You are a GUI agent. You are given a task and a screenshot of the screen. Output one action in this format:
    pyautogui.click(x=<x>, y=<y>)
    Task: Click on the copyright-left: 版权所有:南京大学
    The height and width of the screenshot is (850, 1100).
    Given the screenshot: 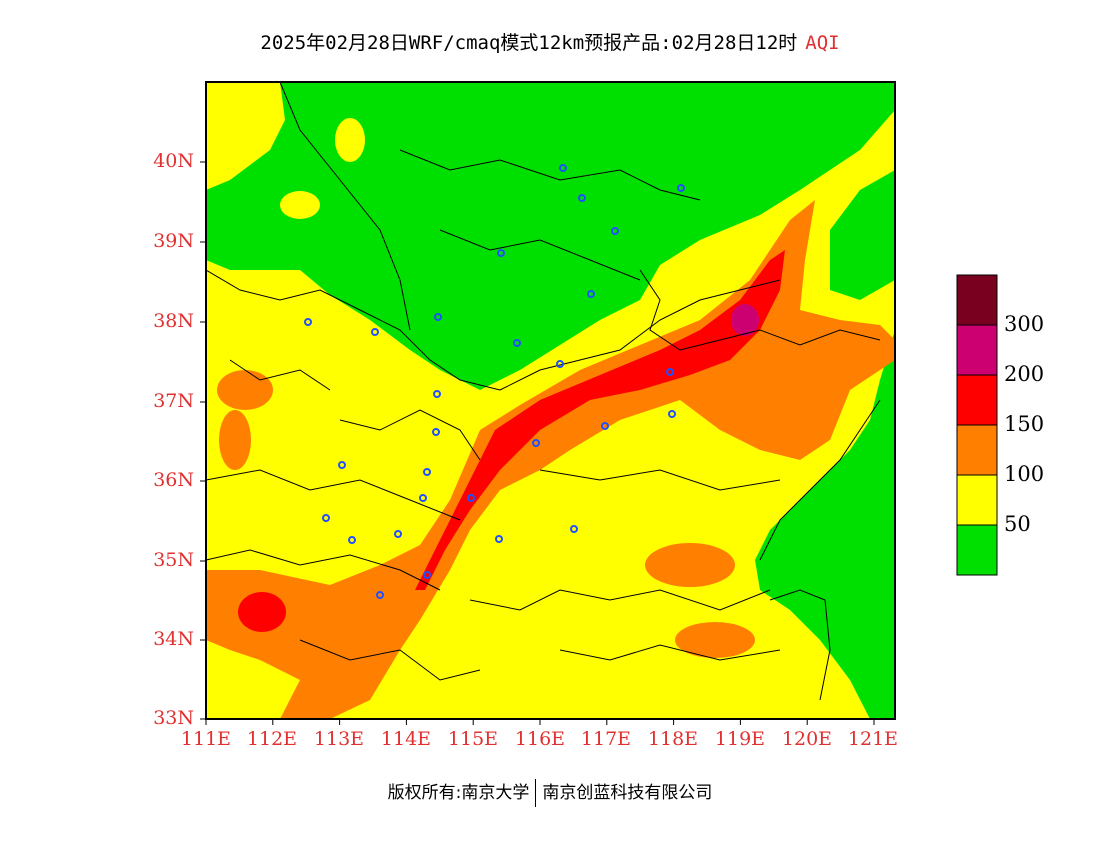 What is the action you would take?
    pyautogui.click(x=458, y=793)
    